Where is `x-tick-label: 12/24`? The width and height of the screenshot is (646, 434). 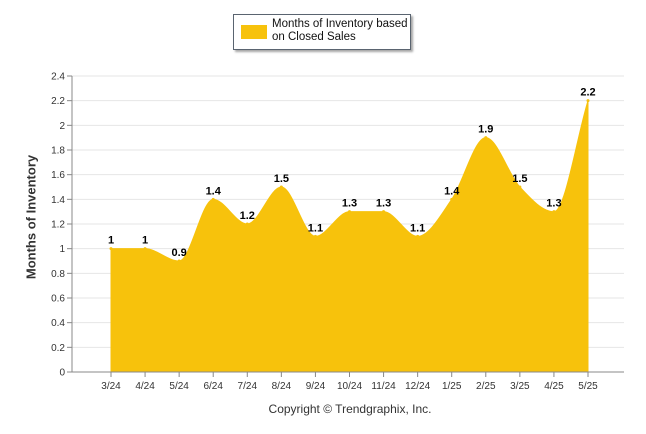 x-tick-label: 12/24 is located at coordinates (417, 386).